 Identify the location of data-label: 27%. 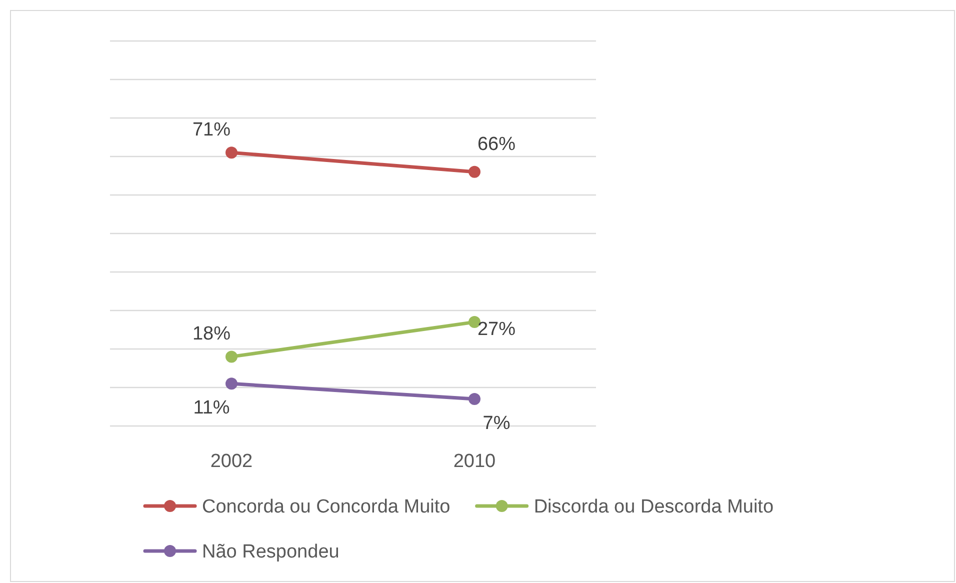
(496, 329).